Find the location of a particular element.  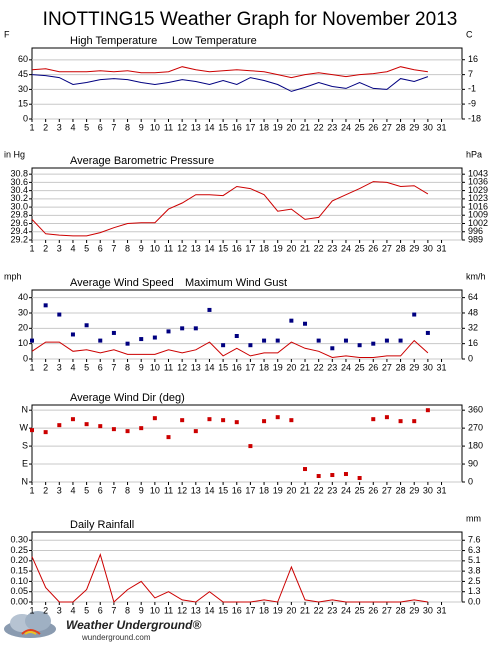

y2-tick-label: 270 is located at coordinates (475, 428).